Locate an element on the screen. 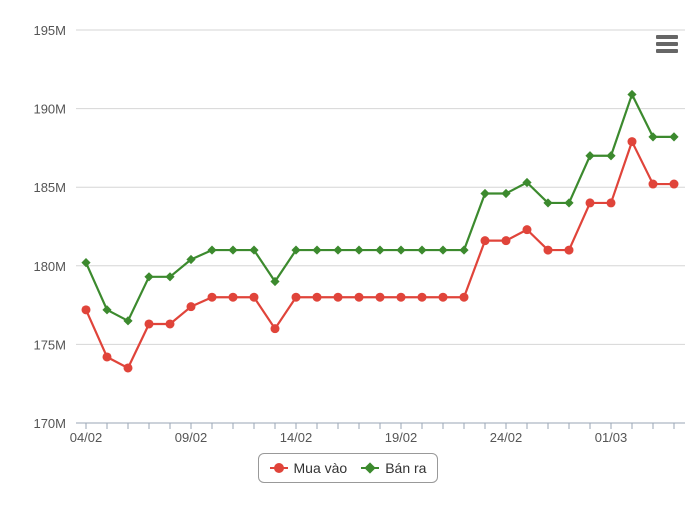 Image resolution: width=700 pixels, height=516 pixels. y-tick-label: 175M is located at coordinates (49, 344).